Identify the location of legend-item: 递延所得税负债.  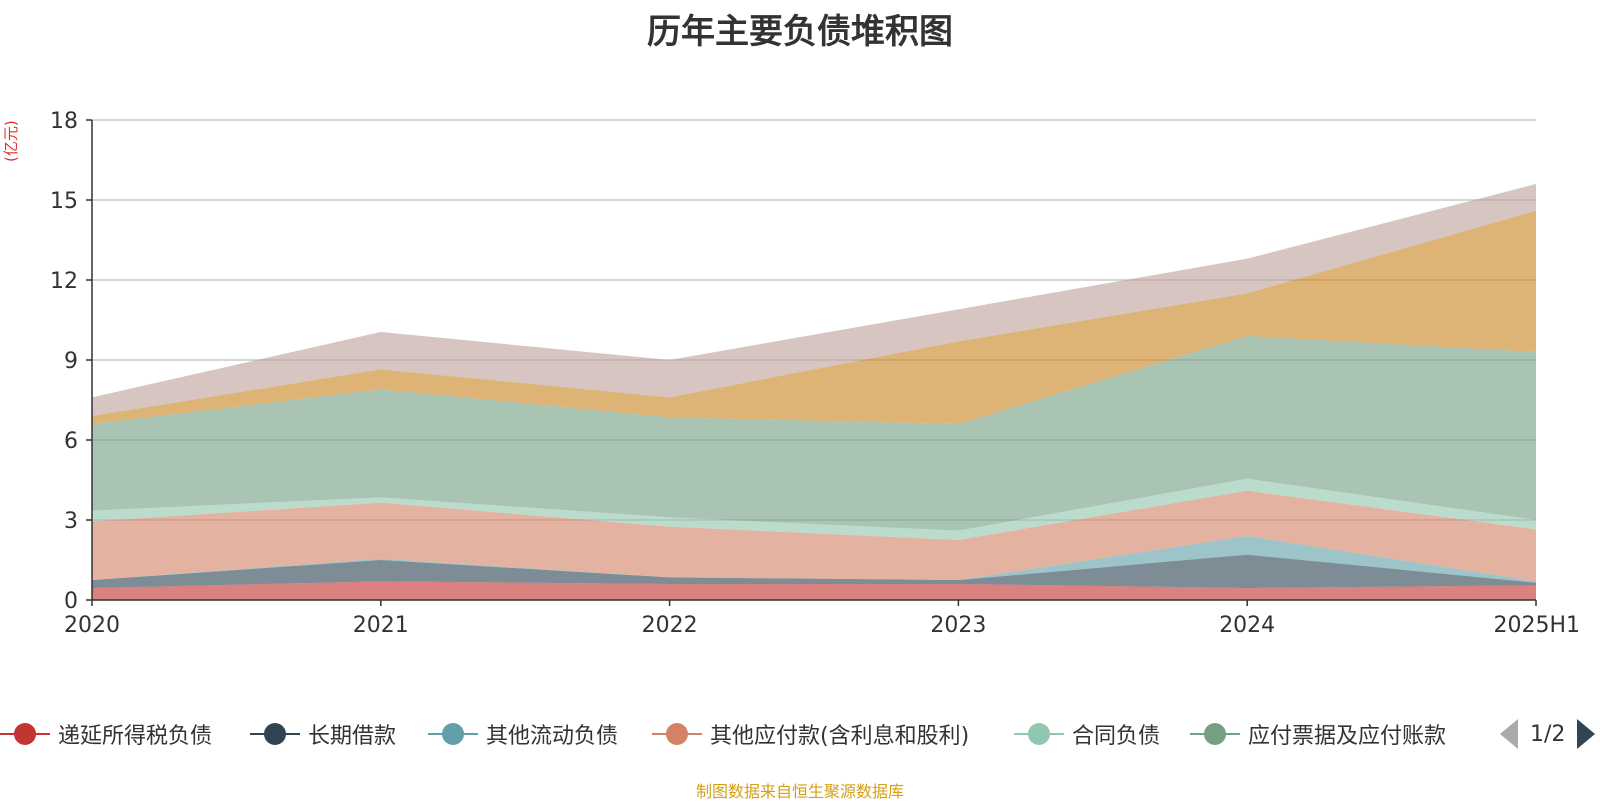
(106, 734).